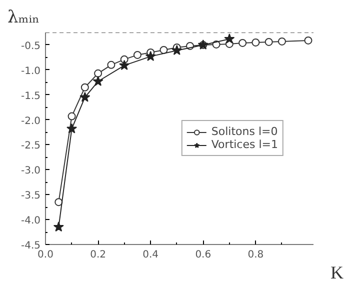 This screenshot has height=282, width=353. What do you see at coordinates (30, 121) in the screenshot?
I see `y-tick-label: -2.0` at bounding box center [30, 121].